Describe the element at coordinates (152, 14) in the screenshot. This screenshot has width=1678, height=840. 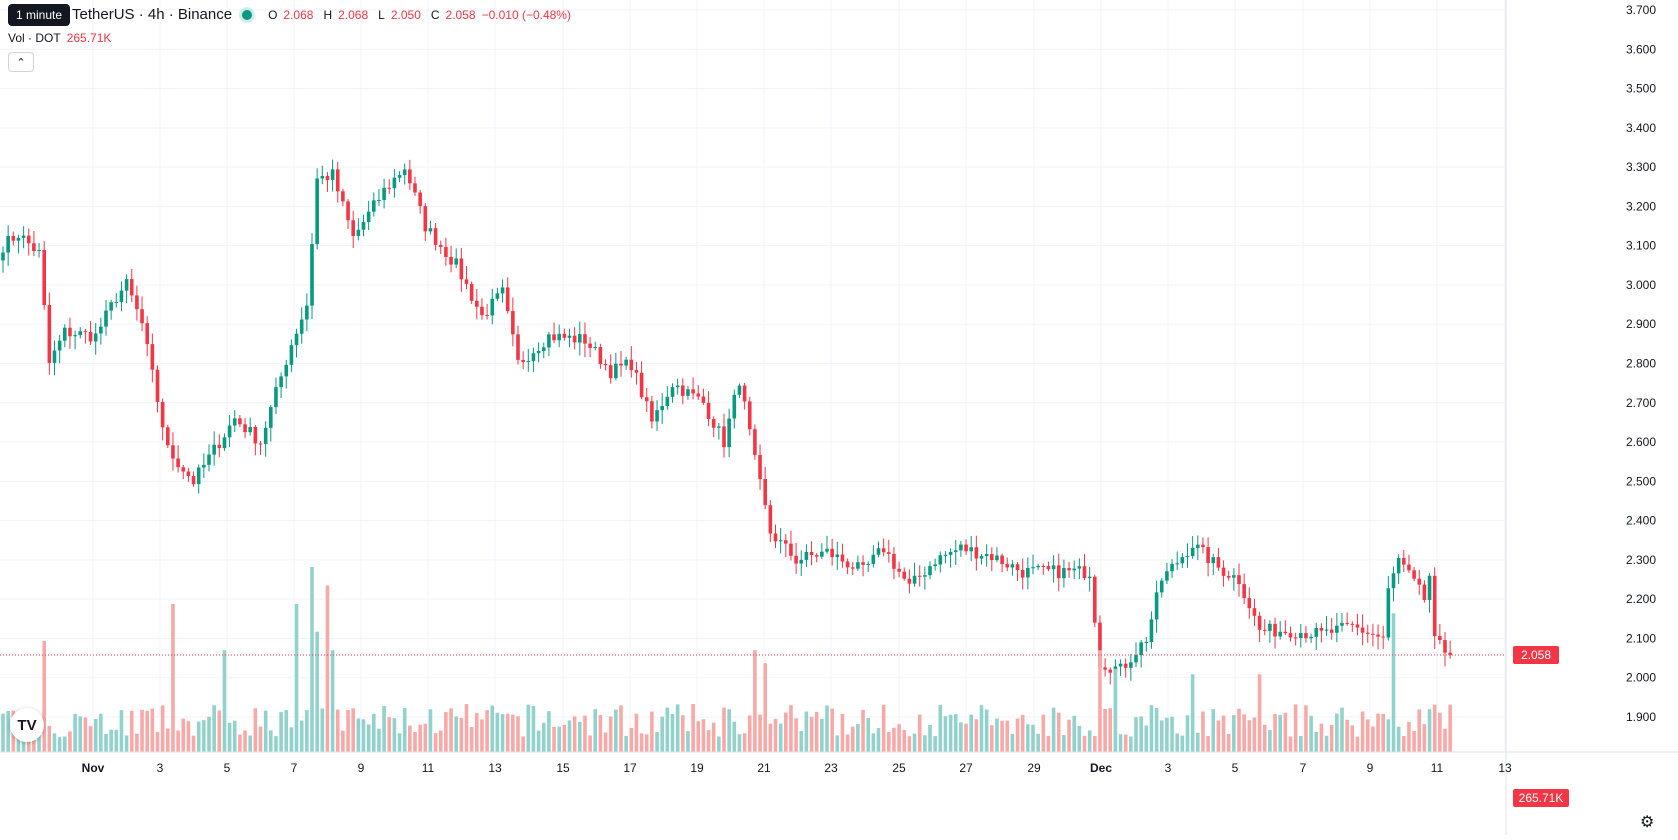
I see `symbol-title: TetherUS · 4h · Binance` at that location.